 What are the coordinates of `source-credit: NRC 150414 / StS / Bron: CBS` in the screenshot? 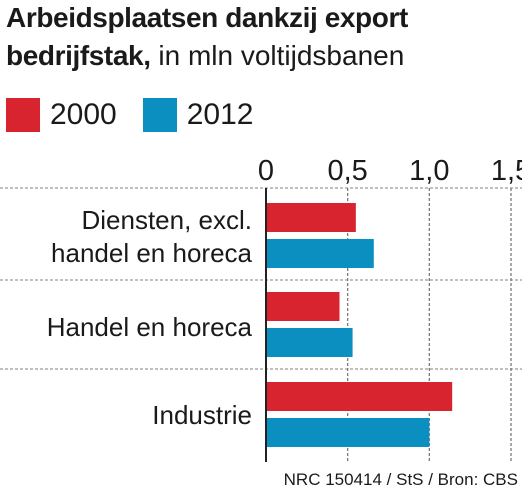 It's located at (400, 479).